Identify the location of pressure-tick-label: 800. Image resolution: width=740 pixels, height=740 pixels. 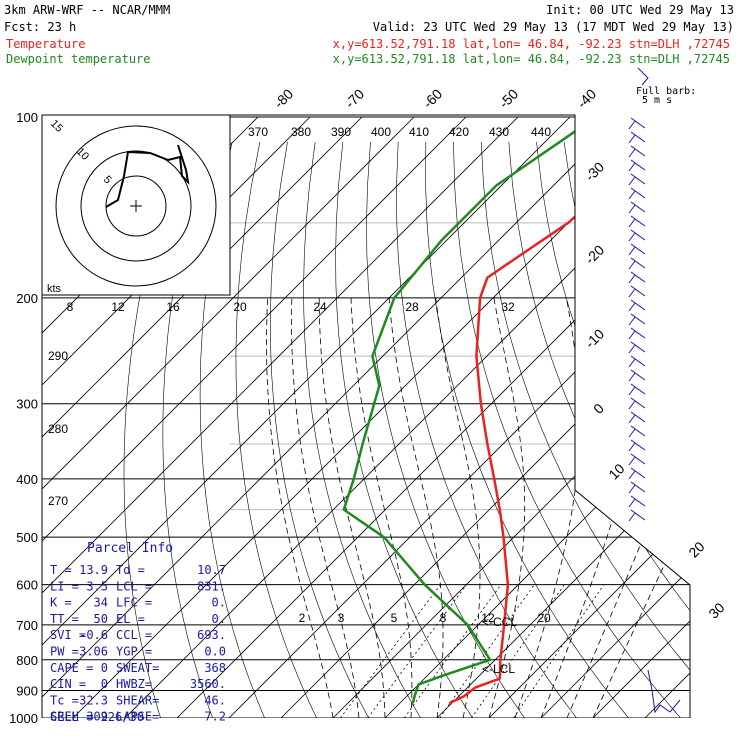
(27, 660).